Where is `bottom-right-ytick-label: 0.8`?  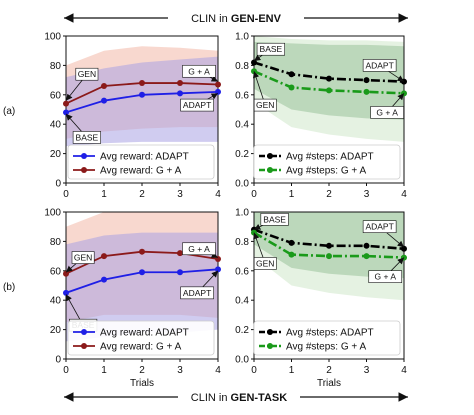
bottom-right-ytick-label: 0.8 is located at coordinates (242, 242).